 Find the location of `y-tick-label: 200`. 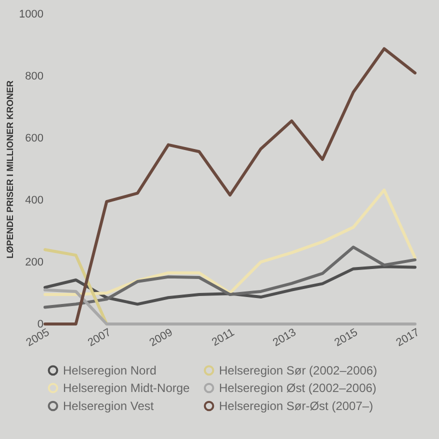

y-tick-label: 200 is located at coordinates (34, 262).